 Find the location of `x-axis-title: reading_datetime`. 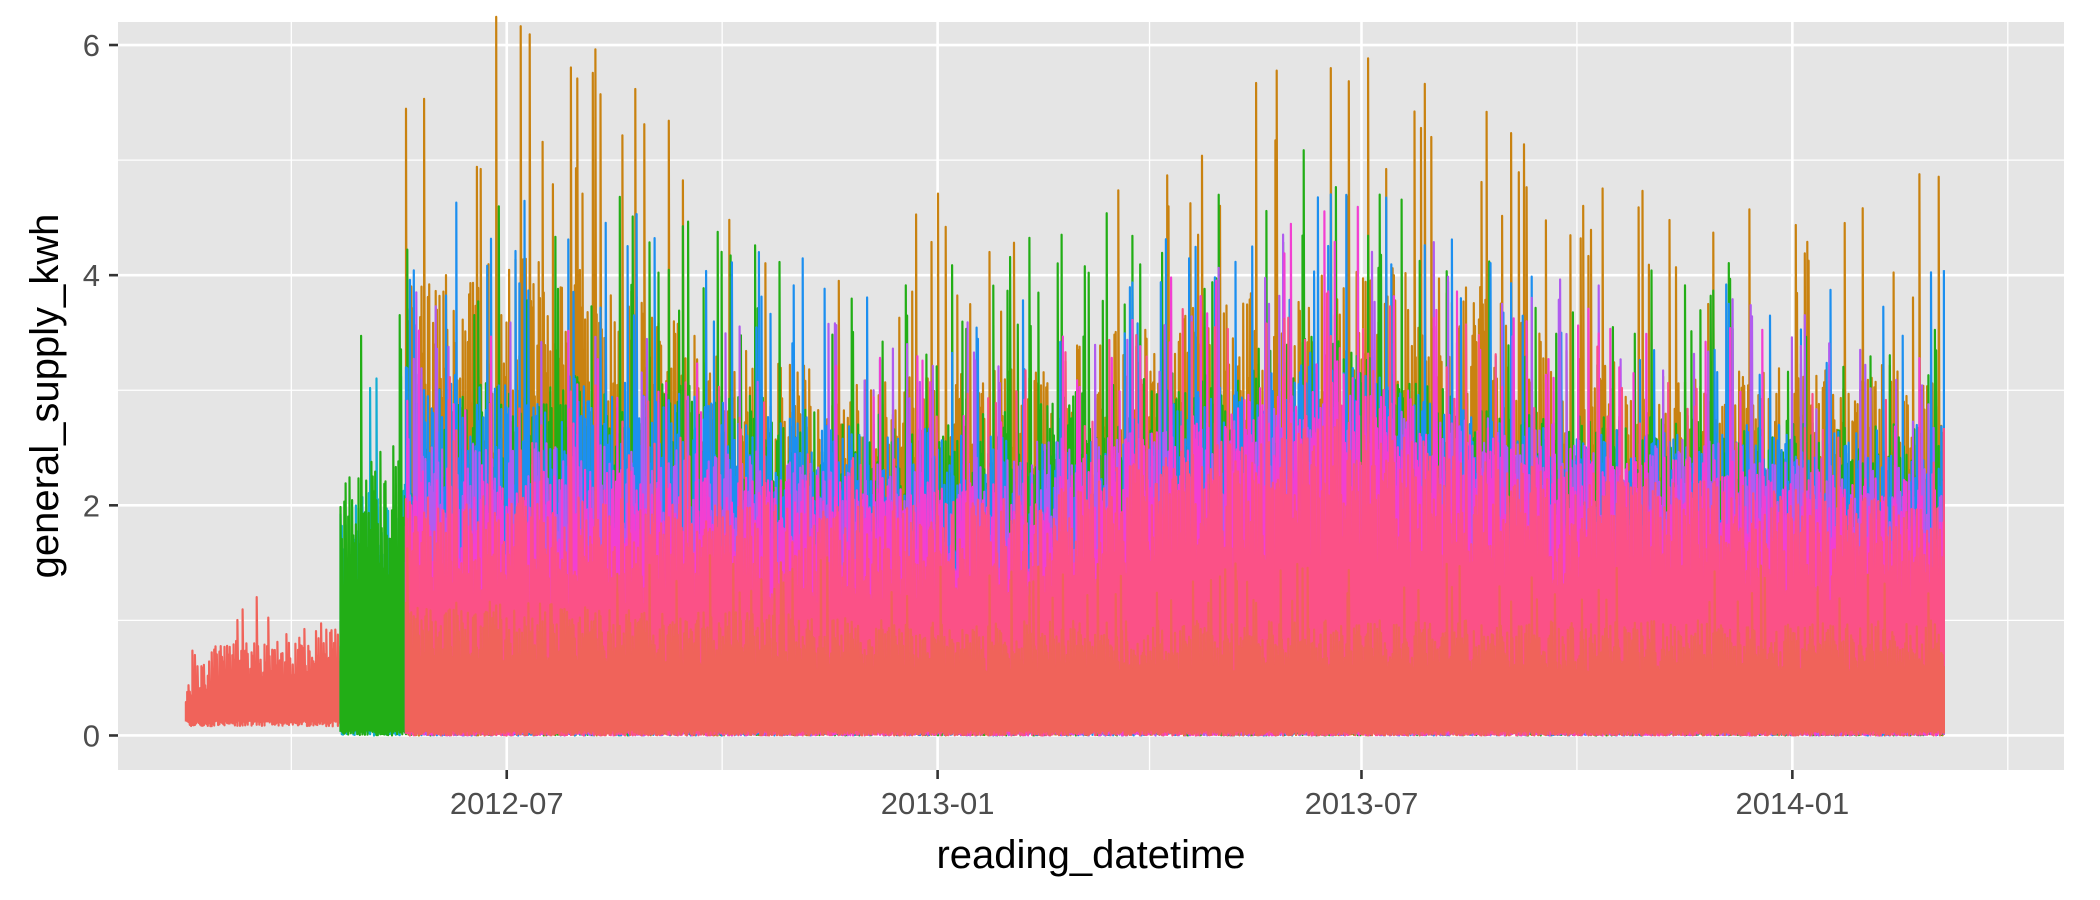

x-axis-title: reading_datetime is located at coordinates (1090, 855).